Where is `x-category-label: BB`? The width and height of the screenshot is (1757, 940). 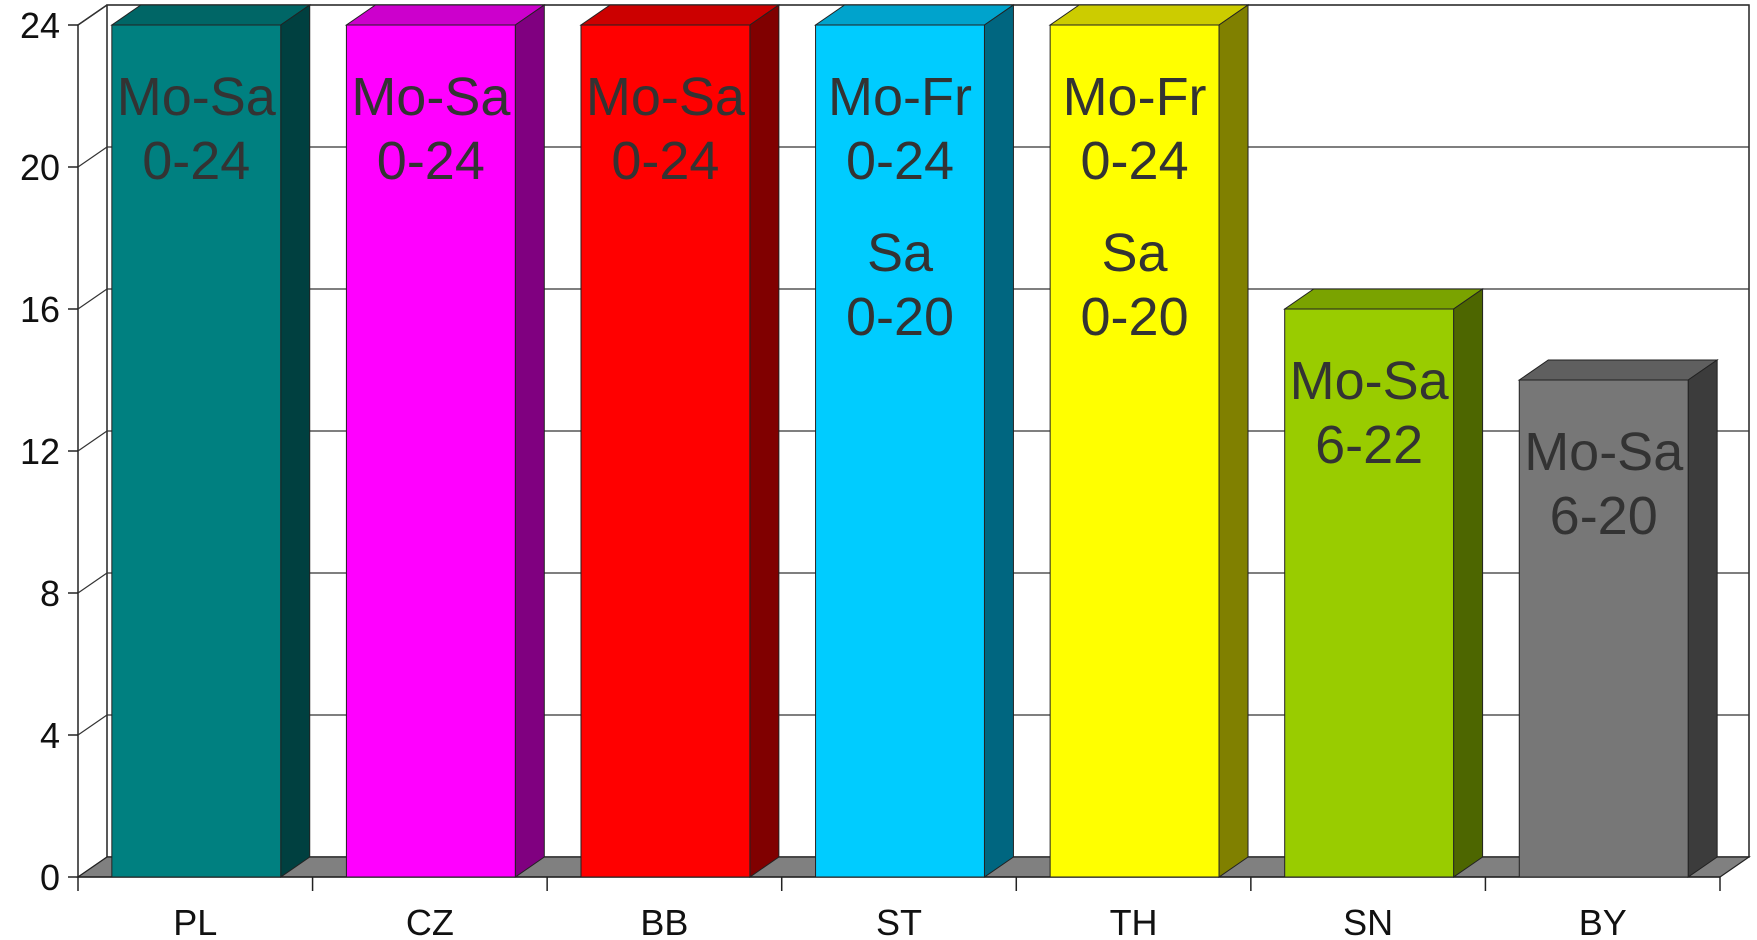 x-category-label: BB is located at coordinates (664, 921).